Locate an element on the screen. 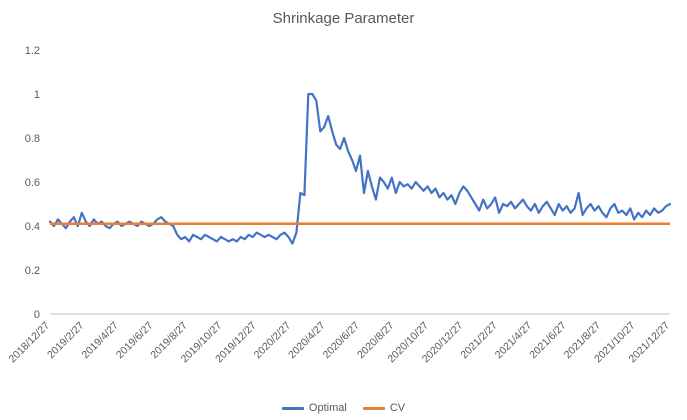  y-tick-label: 1.2 is located at coordinates (32, 51).